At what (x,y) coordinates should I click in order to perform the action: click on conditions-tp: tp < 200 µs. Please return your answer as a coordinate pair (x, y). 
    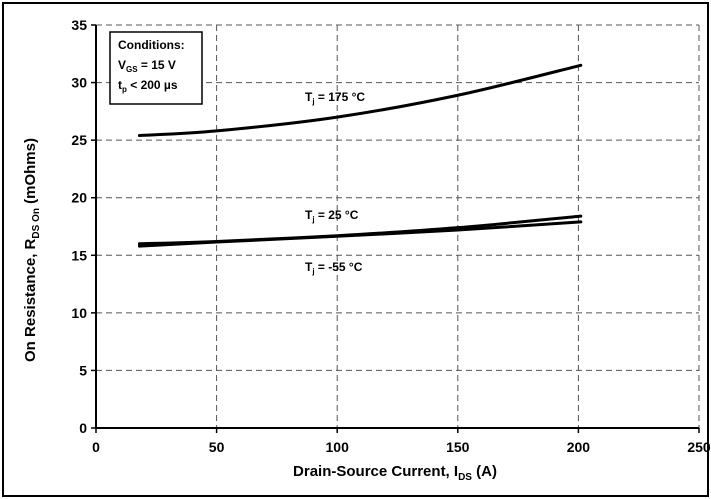
    Looking at the image, I should click on (148, 86).